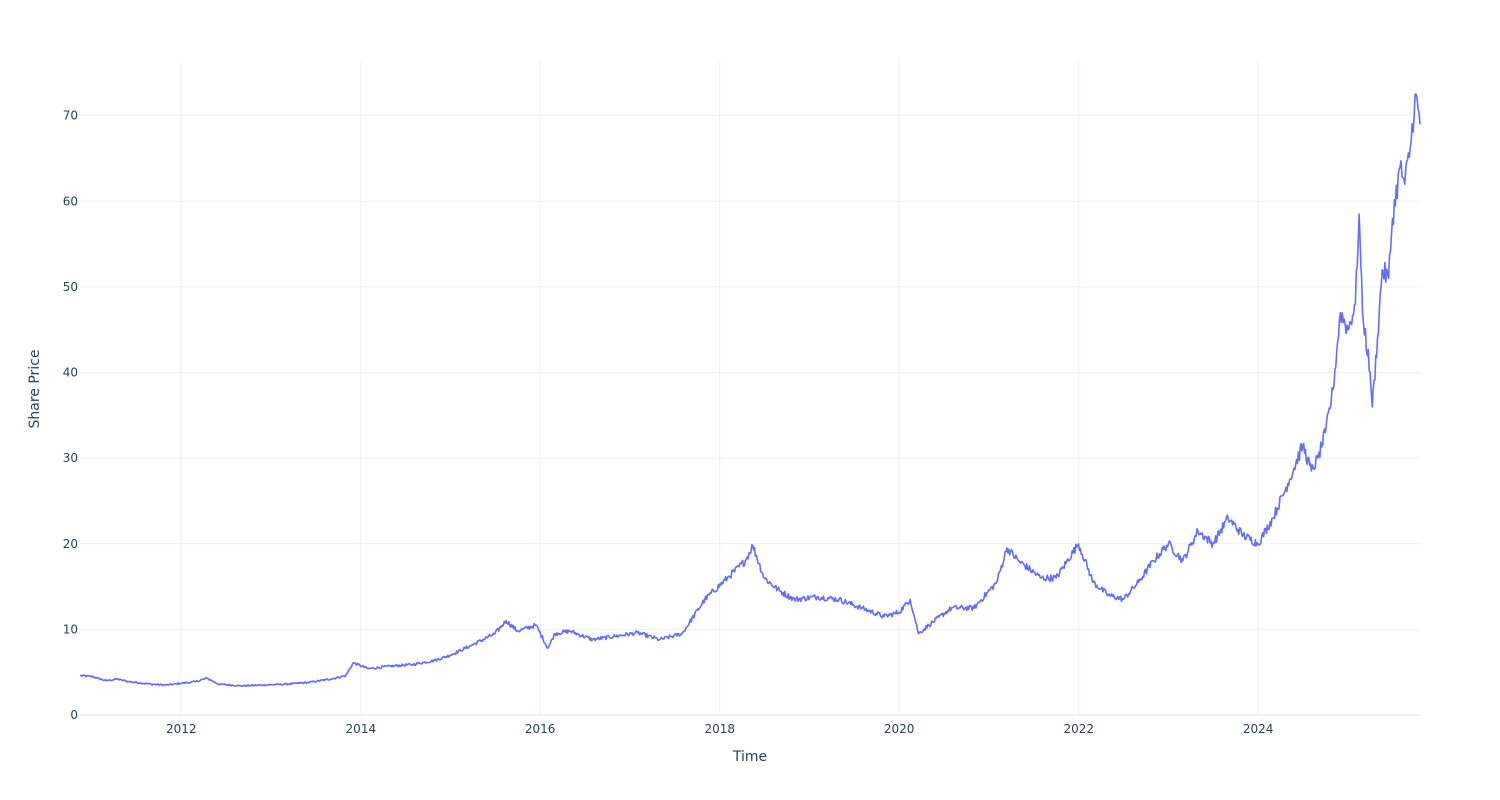  What do you see at coordinates (70, 458) in the screenshot?
I see `y-tick-label: 30` at bounding box center [70, 458].